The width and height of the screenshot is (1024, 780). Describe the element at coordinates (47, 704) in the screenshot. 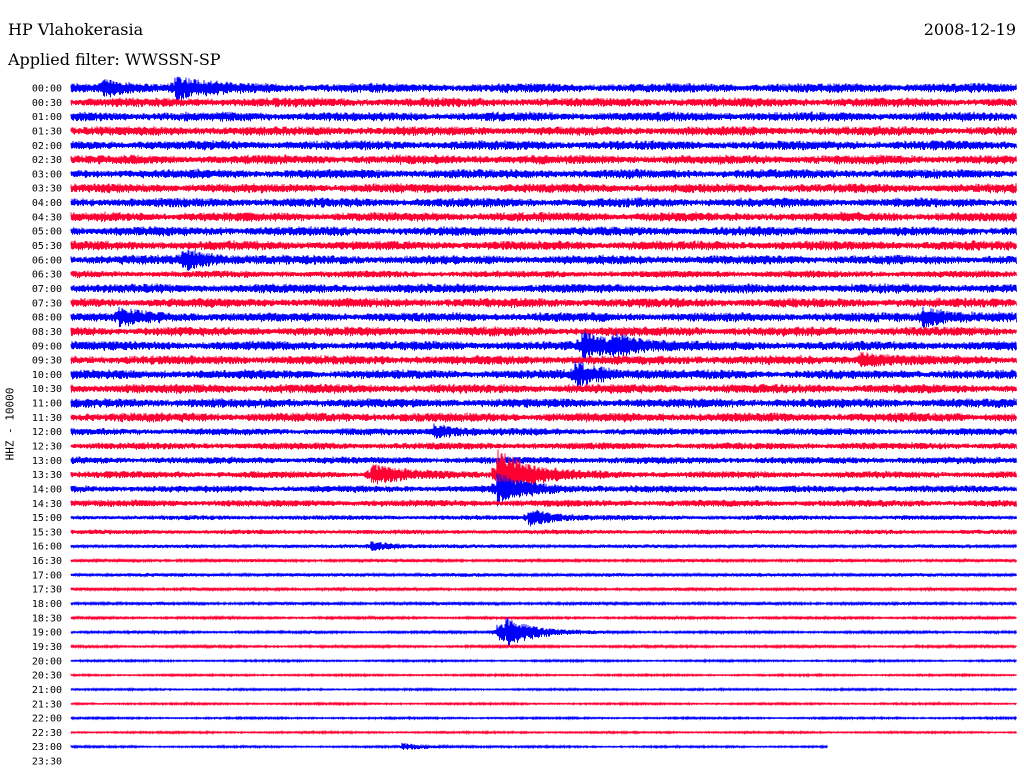

I see `tick-label: 21:30` at that location.